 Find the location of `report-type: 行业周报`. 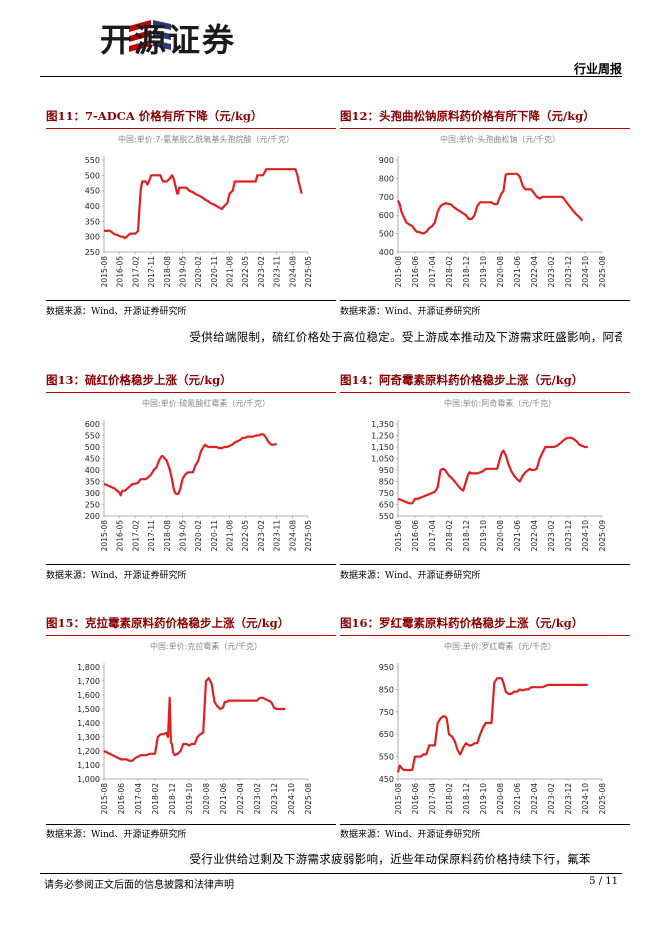

report-type: 行业周报 is located at coordinates (597, 69).